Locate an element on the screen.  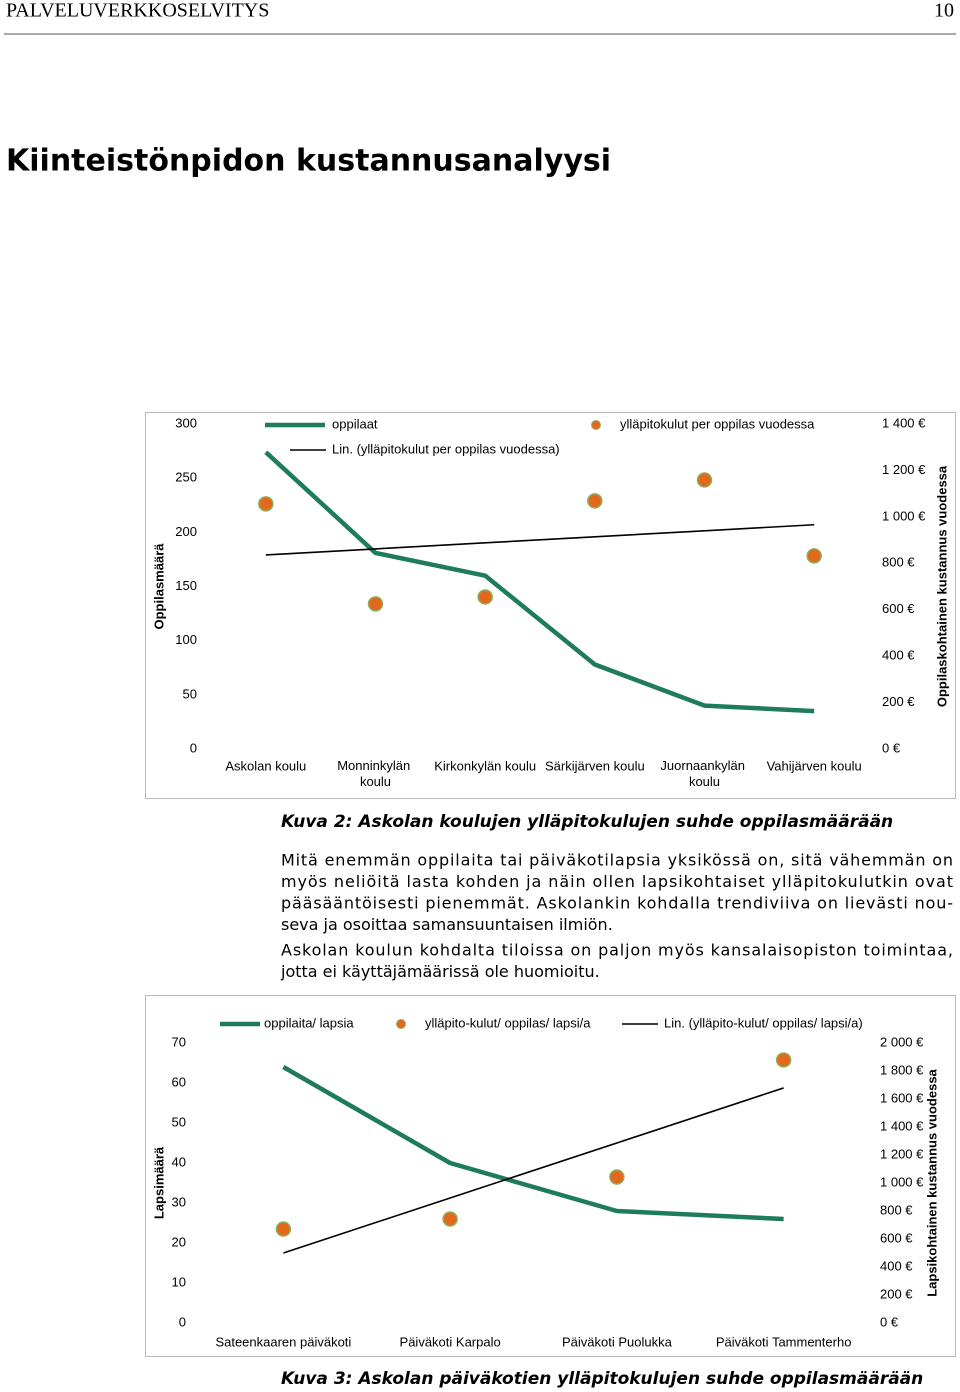
y-tick-label: 70 is located at coordinates (179, 1041).